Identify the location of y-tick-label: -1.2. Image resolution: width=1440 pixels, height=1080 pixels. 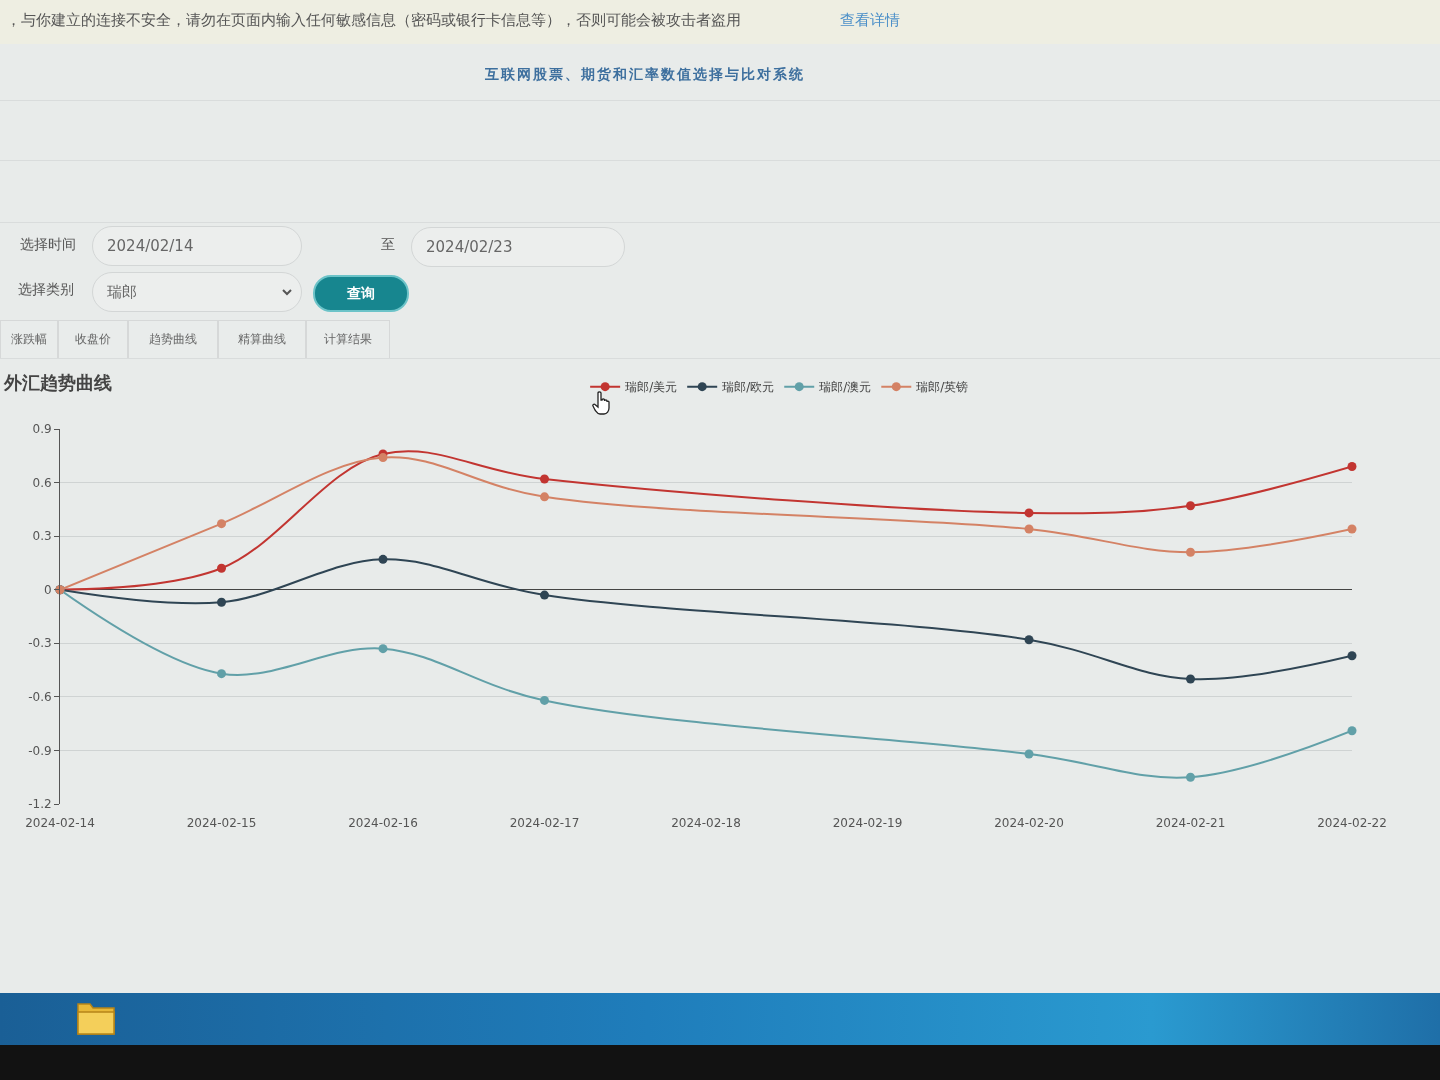
(40, 804).